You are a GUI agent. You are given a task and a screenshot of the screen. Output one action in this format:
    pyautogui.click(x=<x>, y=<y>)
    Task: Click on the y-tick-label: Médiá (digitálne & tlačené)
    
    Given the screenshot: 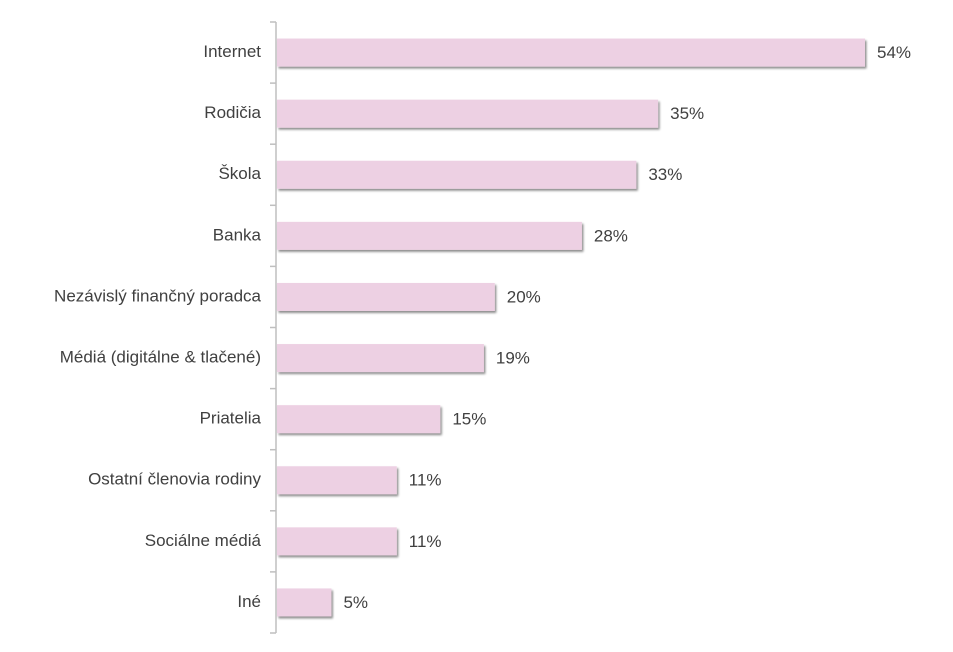 What is the action you would take?
    pyautogui.click(x=160, y=357)
    